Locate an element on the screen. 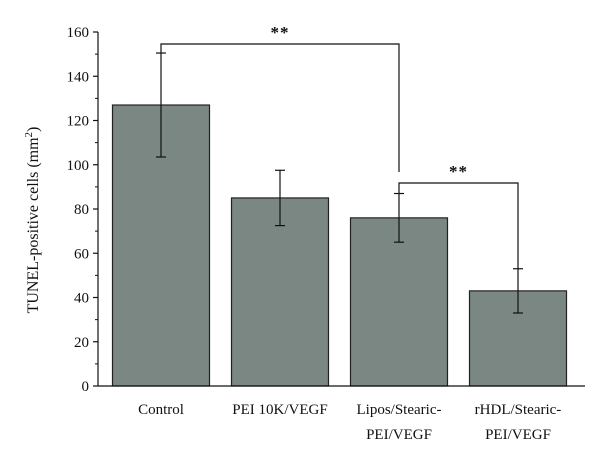 The height and width of the screenshot is (468, 600). y-axis: 0 20 40 60 80 100 120 140 160 is located at coordinates (83, 210).